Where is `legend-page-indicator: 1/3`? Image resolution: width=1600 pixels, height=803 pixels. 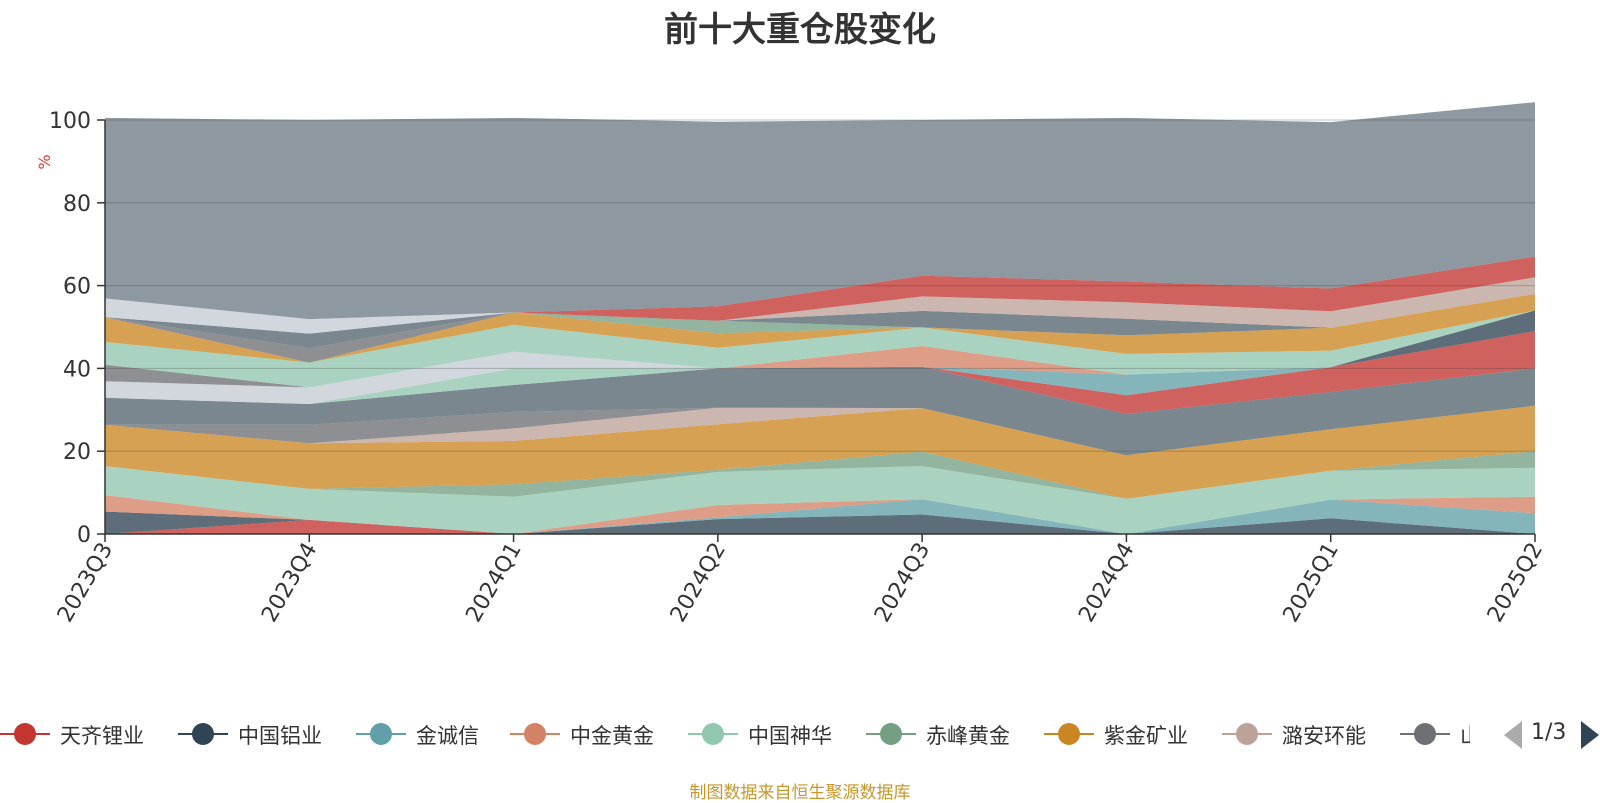 legend-page-indicator: 1/3 is located at coordinates (1549, 732).